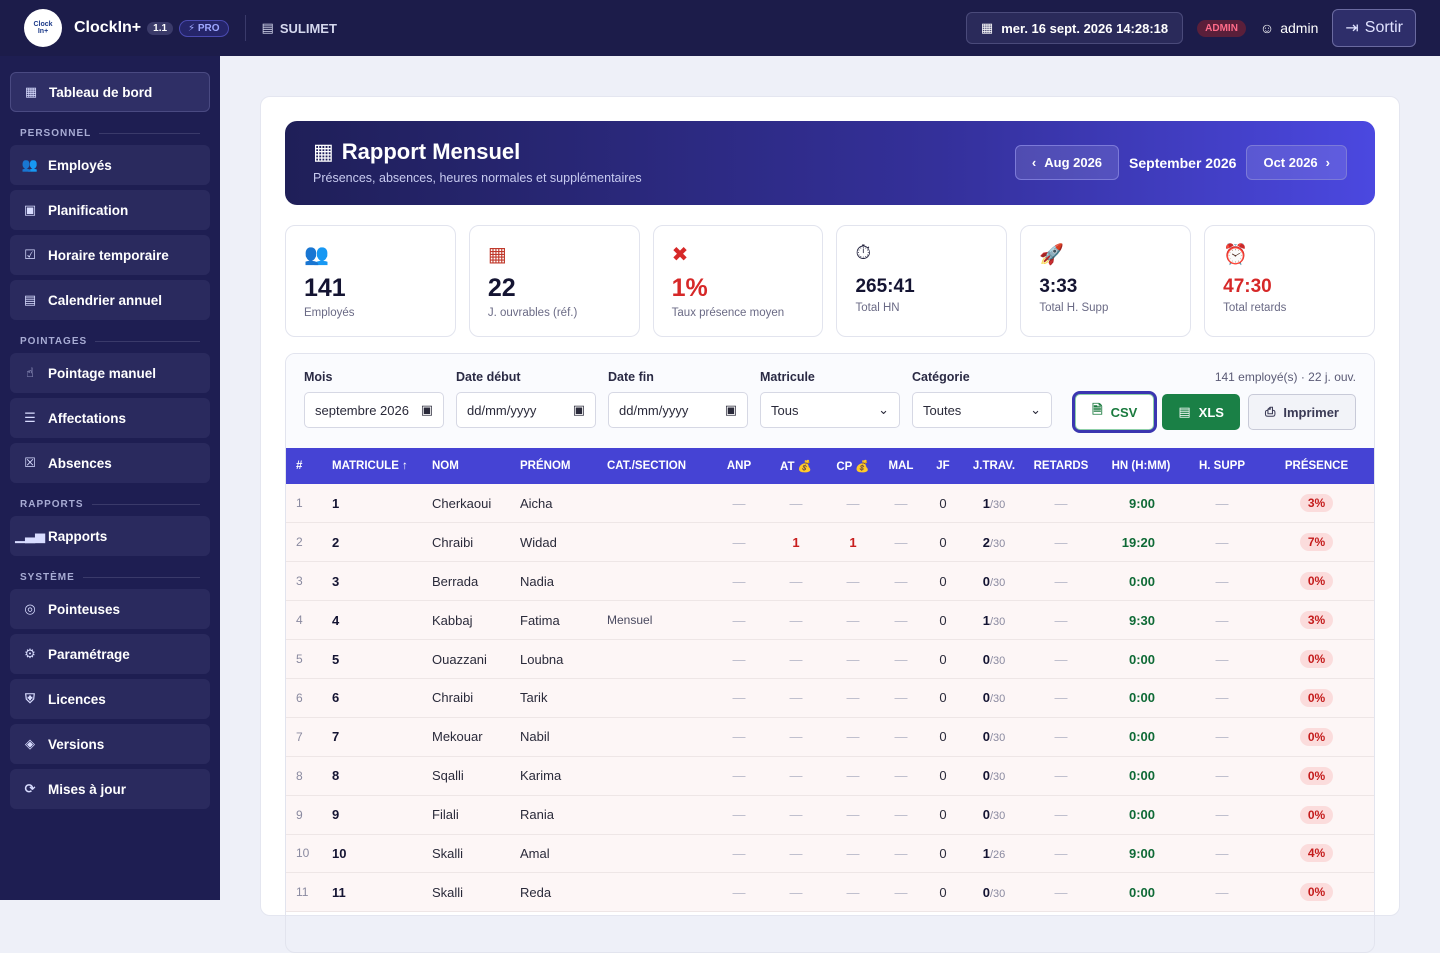 This screenshot has height=953, width=1440. I want to click on sidebar-item-horaire: ☑ Horaire temporaire, so click(110, 255).